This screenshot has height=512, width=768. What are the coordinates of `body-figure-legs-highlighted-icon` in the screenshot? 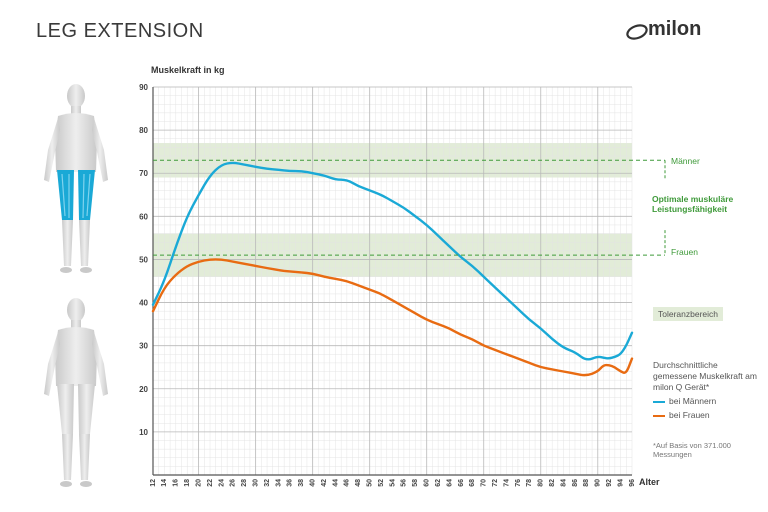 It's located at (76, 178).